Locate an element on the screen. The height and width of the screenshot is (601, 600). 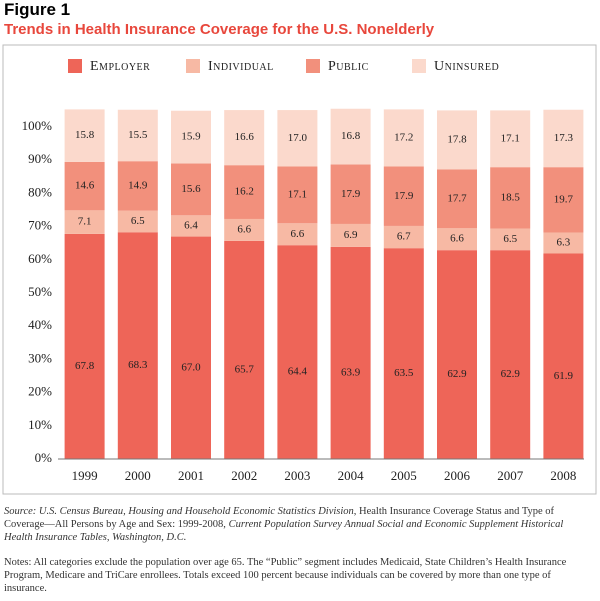
value-label: 16.8 is located at coordinates (351, 136).